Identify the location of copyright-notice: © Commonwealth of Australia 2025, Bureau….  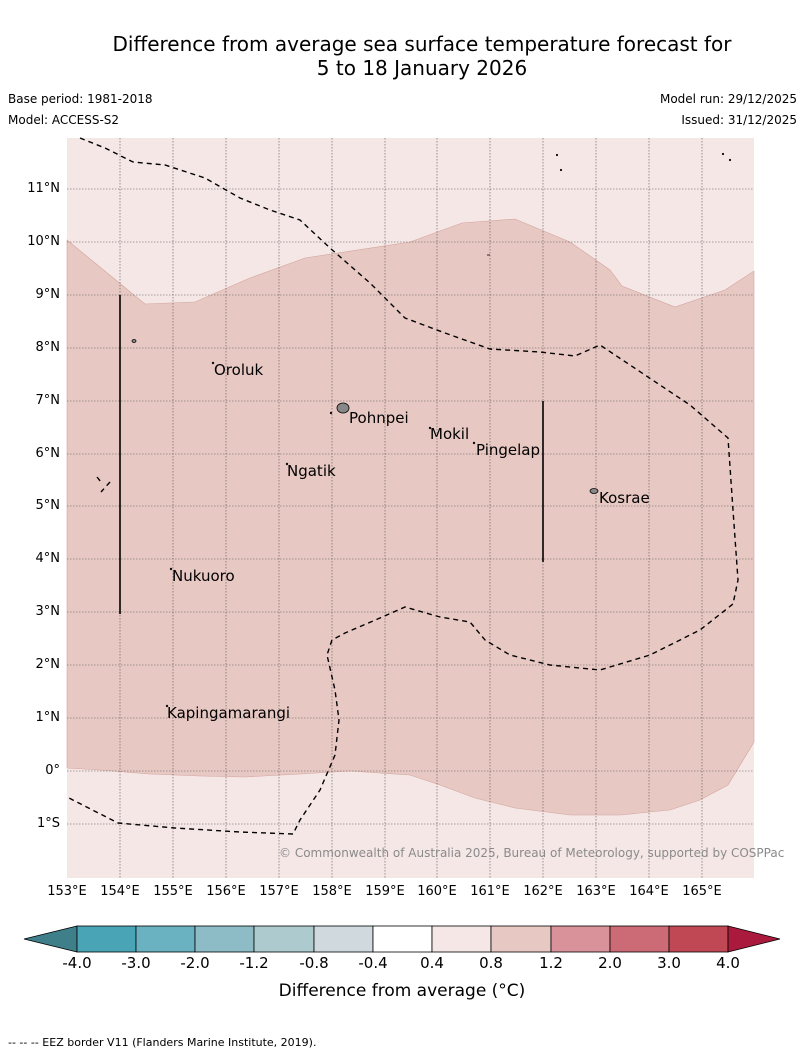
(532, 853).